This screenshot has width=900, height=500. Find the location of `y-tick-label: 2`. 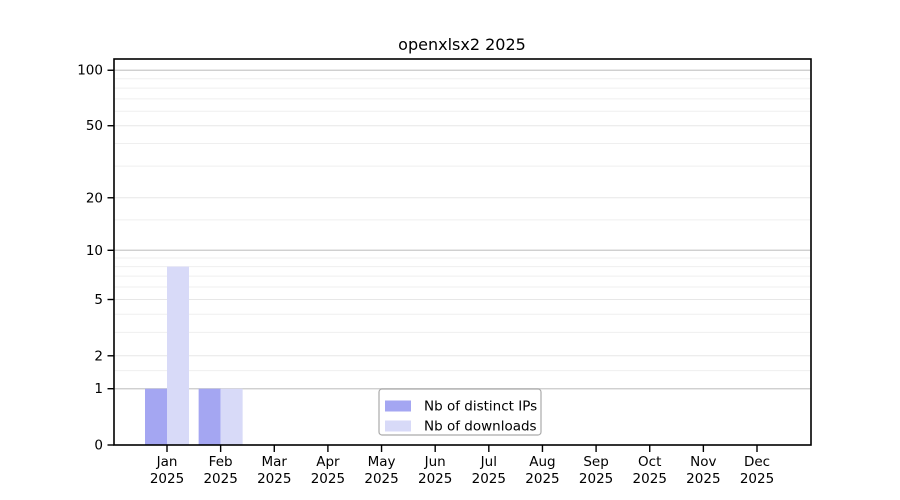

y-tick-label: 2 is located at coordinates (98, 356).